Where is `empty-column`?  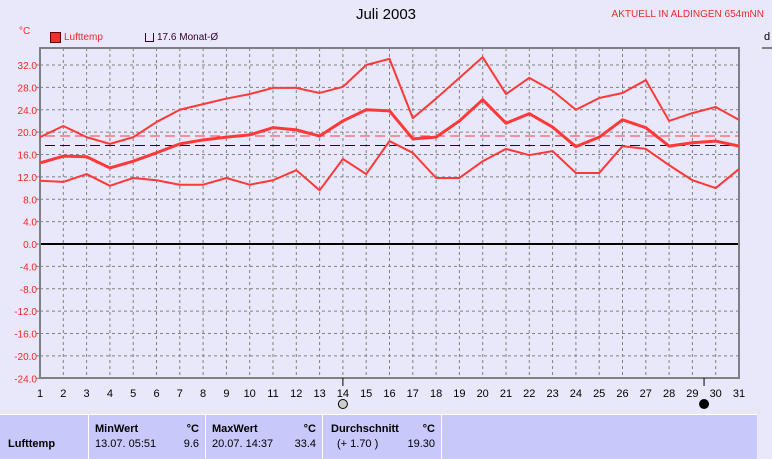
empty-column is located at coordinates (599, 437).